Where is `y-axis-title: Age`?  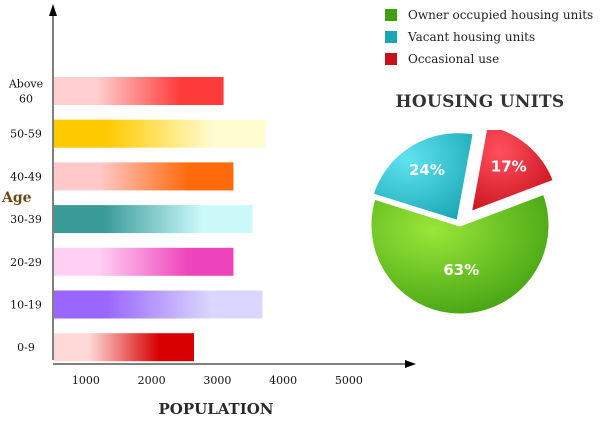
y-axis-title: Age is located at coordinates (16, 198).